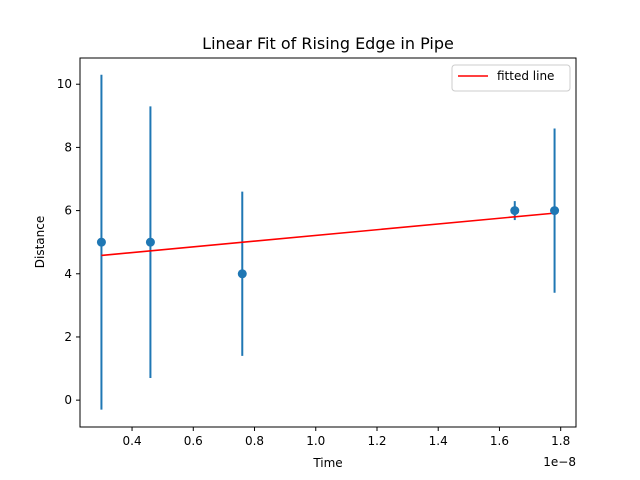  Describe the element at coordinates (40, 242) in the screenshot. I see `y-axis-label: Distance` at that location.